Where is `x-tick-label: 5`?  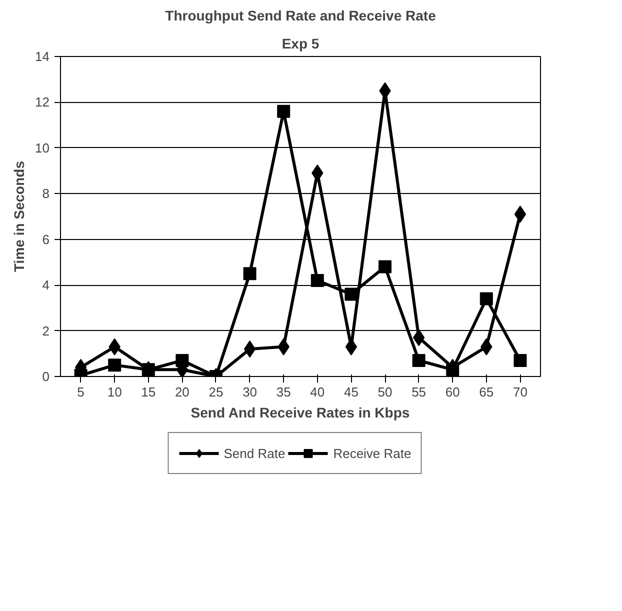
x-tick-label: 5 is located at coordinates (80, 392).